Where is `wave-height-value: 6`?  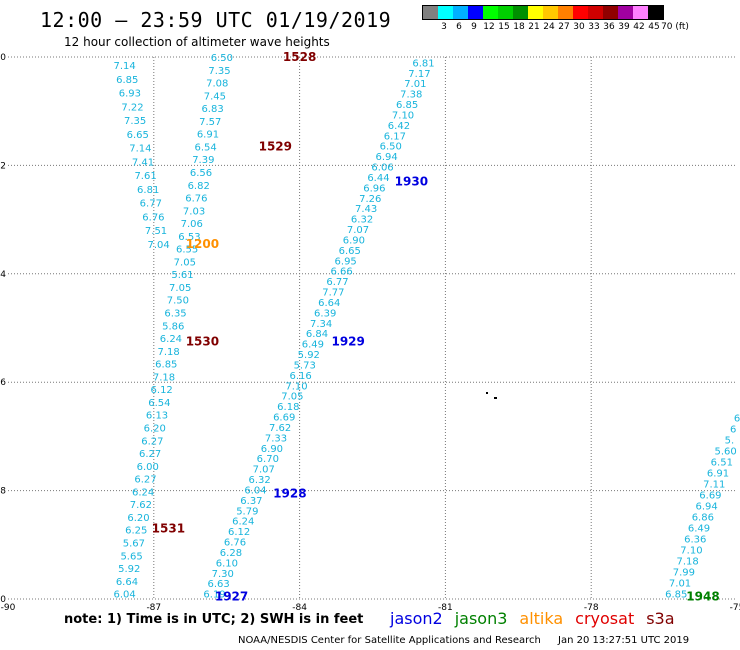
wave-height-value: 6 is located at coordinates (737, 418).